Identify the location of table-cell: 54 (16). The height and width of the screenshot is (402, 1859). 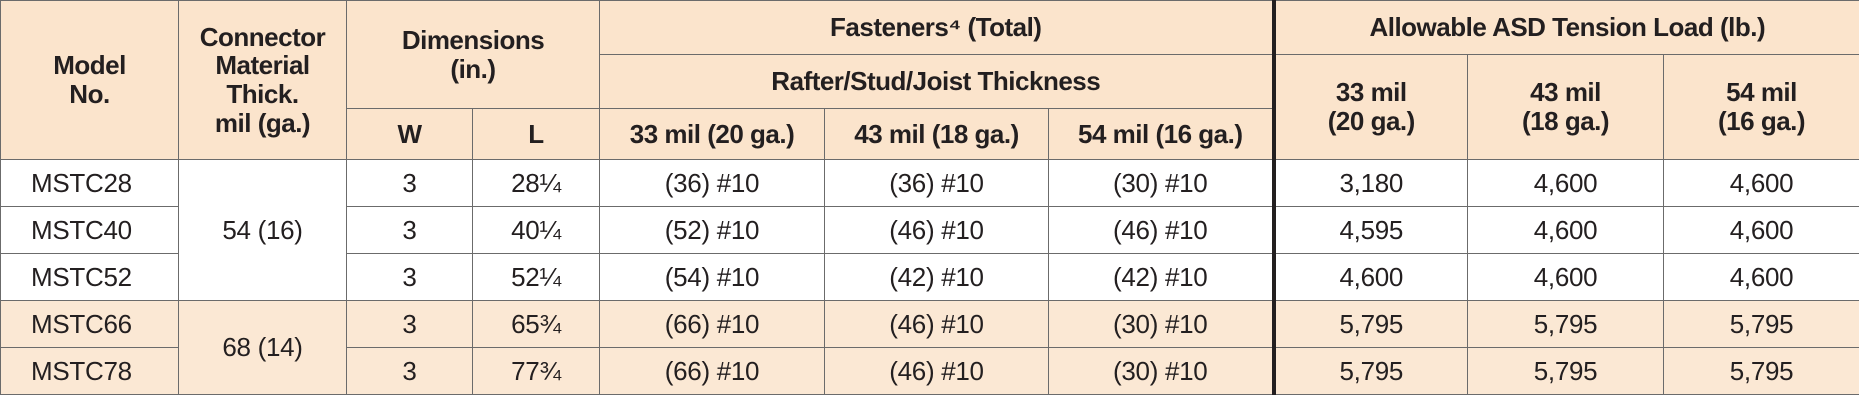
(262, 230).